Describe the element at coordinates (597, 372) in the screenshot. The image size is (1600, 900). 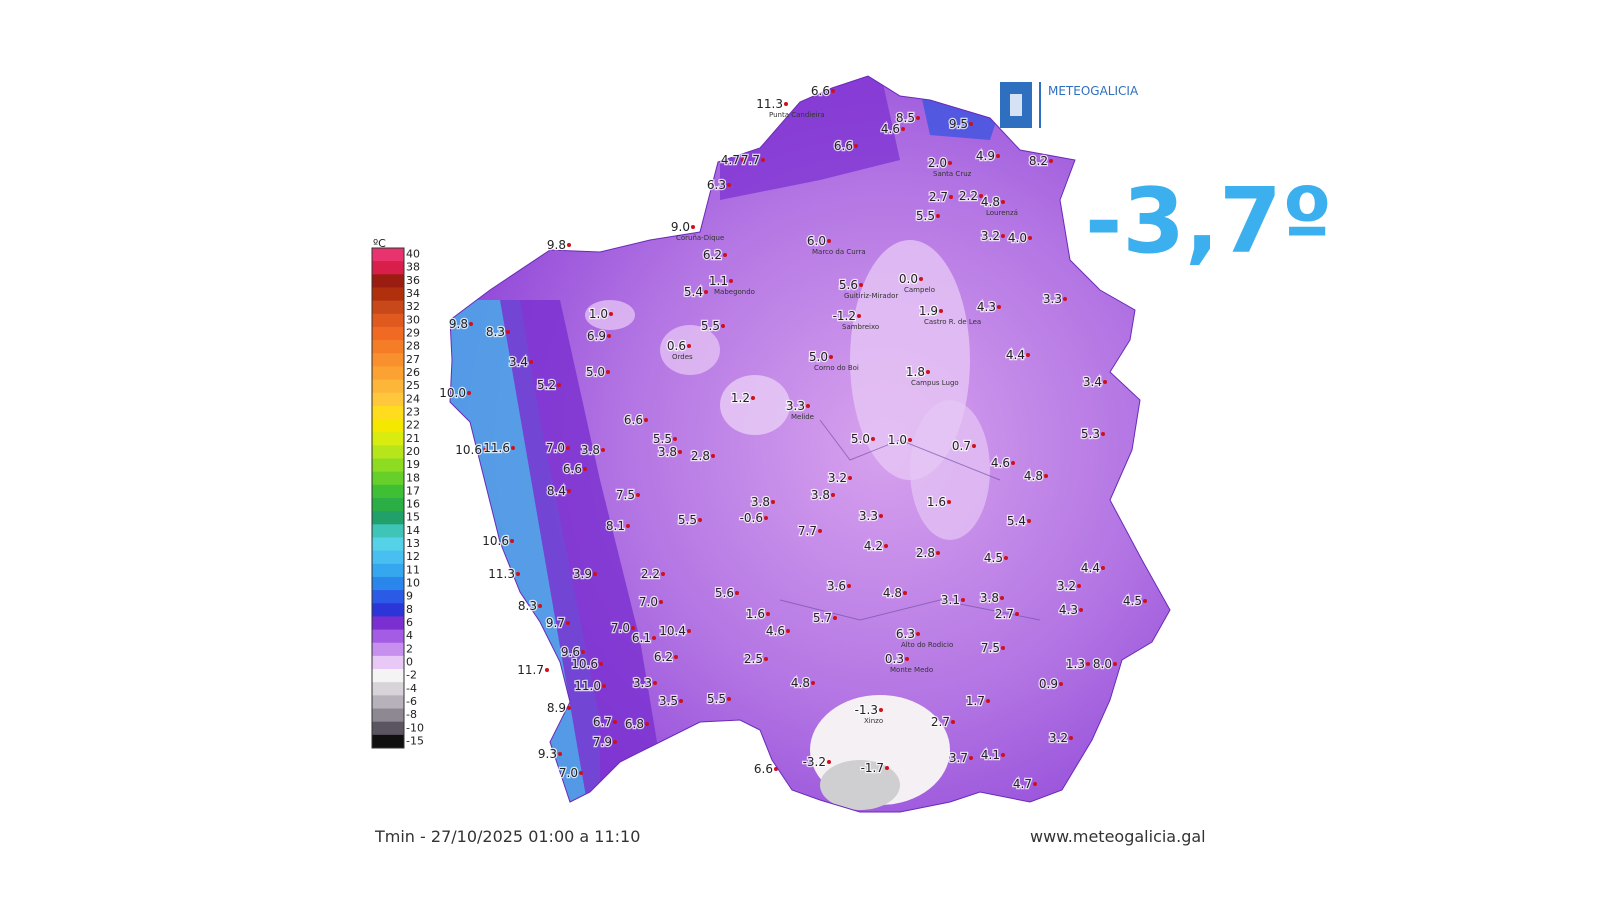
I see `station: 5.0` at that location.